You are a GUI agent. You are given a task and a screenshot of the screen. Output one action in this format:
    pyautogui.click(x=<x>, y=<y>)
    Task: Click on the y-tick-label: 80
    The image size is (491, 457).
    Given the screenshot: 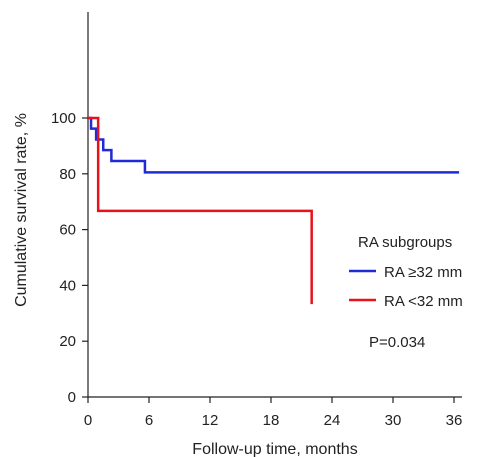 What is the action you would take?
    pyautogui.click(x=67, y=174)
    